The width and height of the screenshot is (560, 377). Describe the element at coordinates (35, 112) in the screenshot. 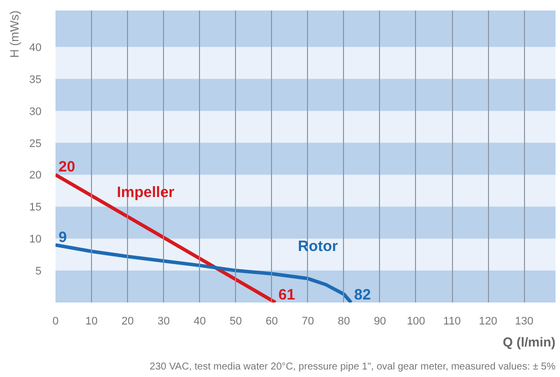

I see `y-tick-label: 30` at that location.